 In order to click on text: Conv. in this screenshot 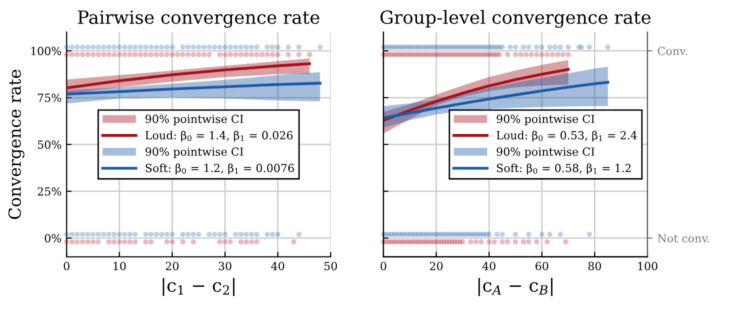, I will do `click(673, 51)`.